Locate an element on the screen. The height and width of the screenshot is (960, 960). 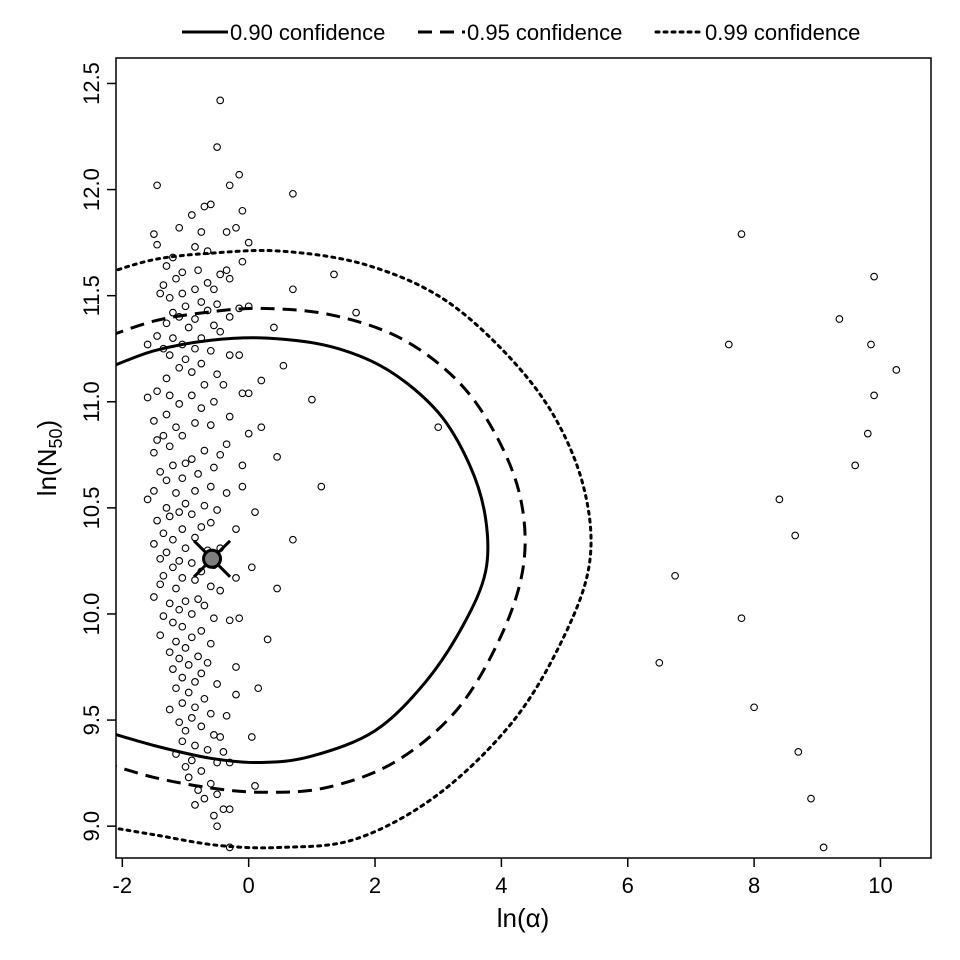
y-tick-label: 12.0 is located at coordinates (91, 189).